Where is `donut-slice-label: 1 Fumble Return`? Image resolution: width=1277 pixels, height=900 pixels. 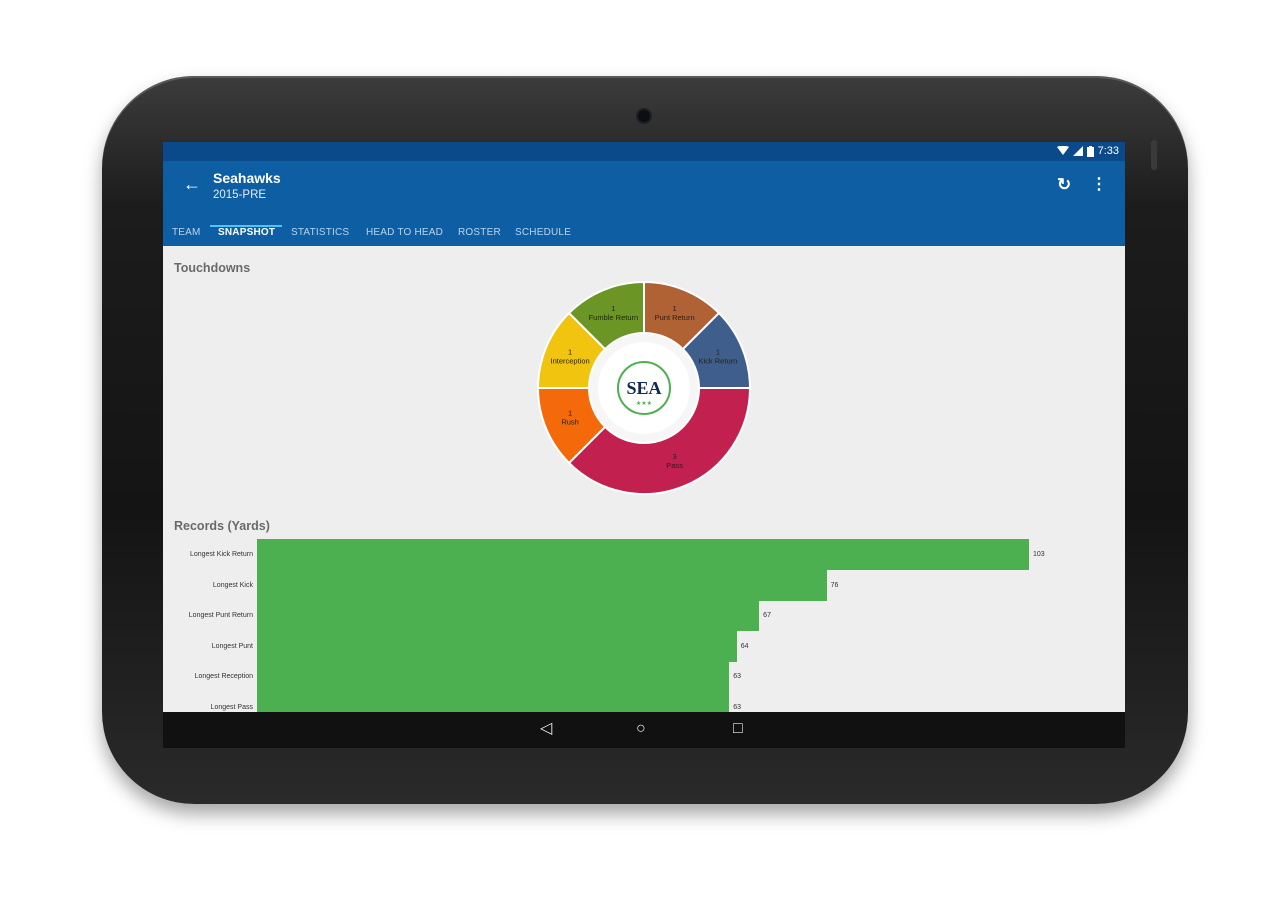
donut-slice-label: 1 Fumble Return is located at coordinates (614, 313).